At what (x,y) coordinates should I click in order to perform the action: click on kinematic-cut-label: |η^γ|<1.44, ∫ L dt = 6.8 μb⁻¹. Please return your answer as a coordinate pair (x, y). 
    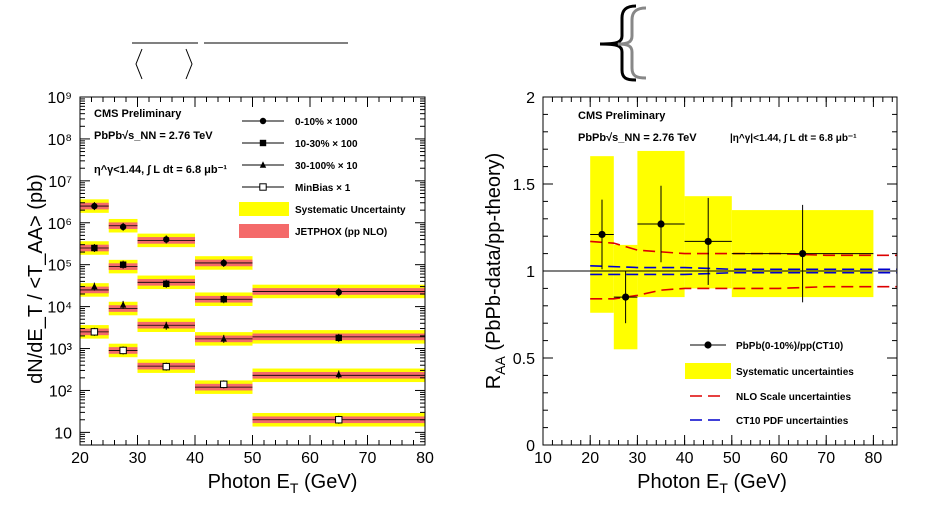
    Looking at the image, I should click on (793, 138).